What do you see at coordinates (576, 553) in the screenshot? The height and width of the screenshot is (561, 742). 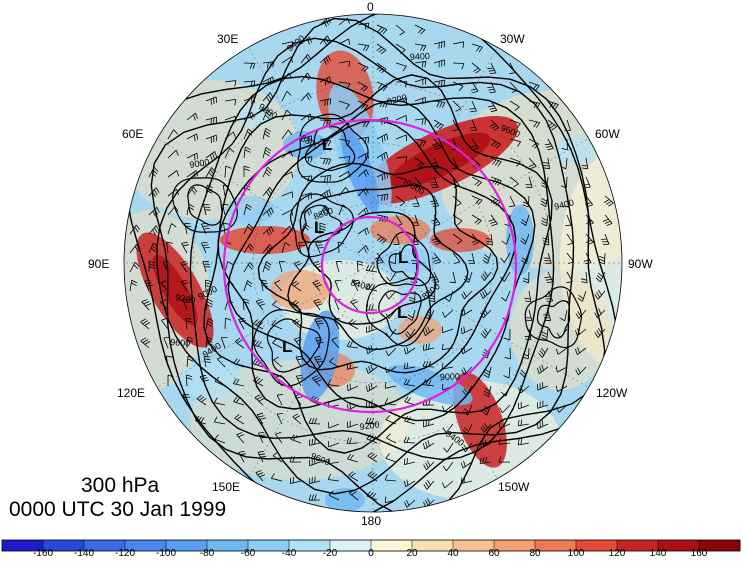 I see `colorbar-label: 100` at bounding box center [576, 553].